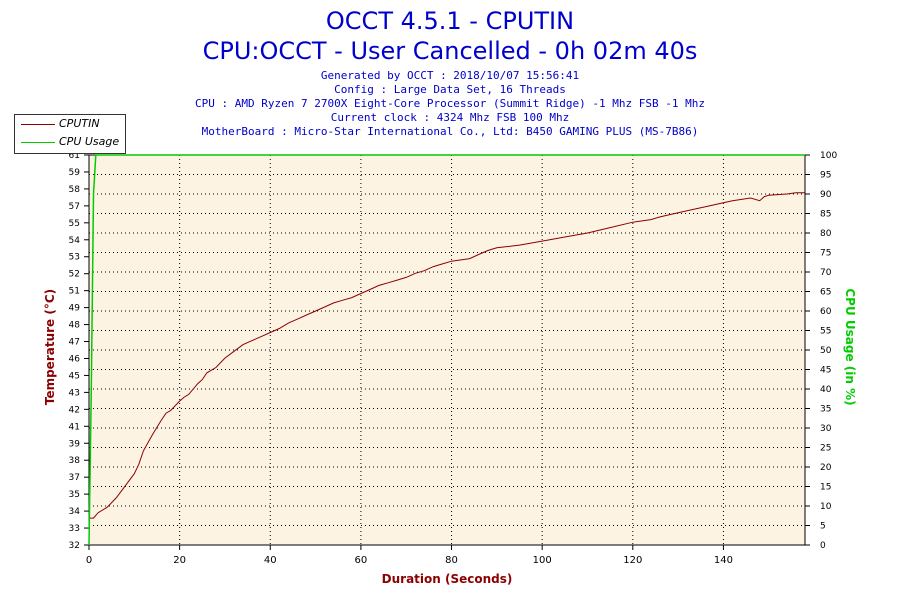  Describe the element at coordinates (75, 190) in the screenshot. I see `y-tick-label: 58` at that location.